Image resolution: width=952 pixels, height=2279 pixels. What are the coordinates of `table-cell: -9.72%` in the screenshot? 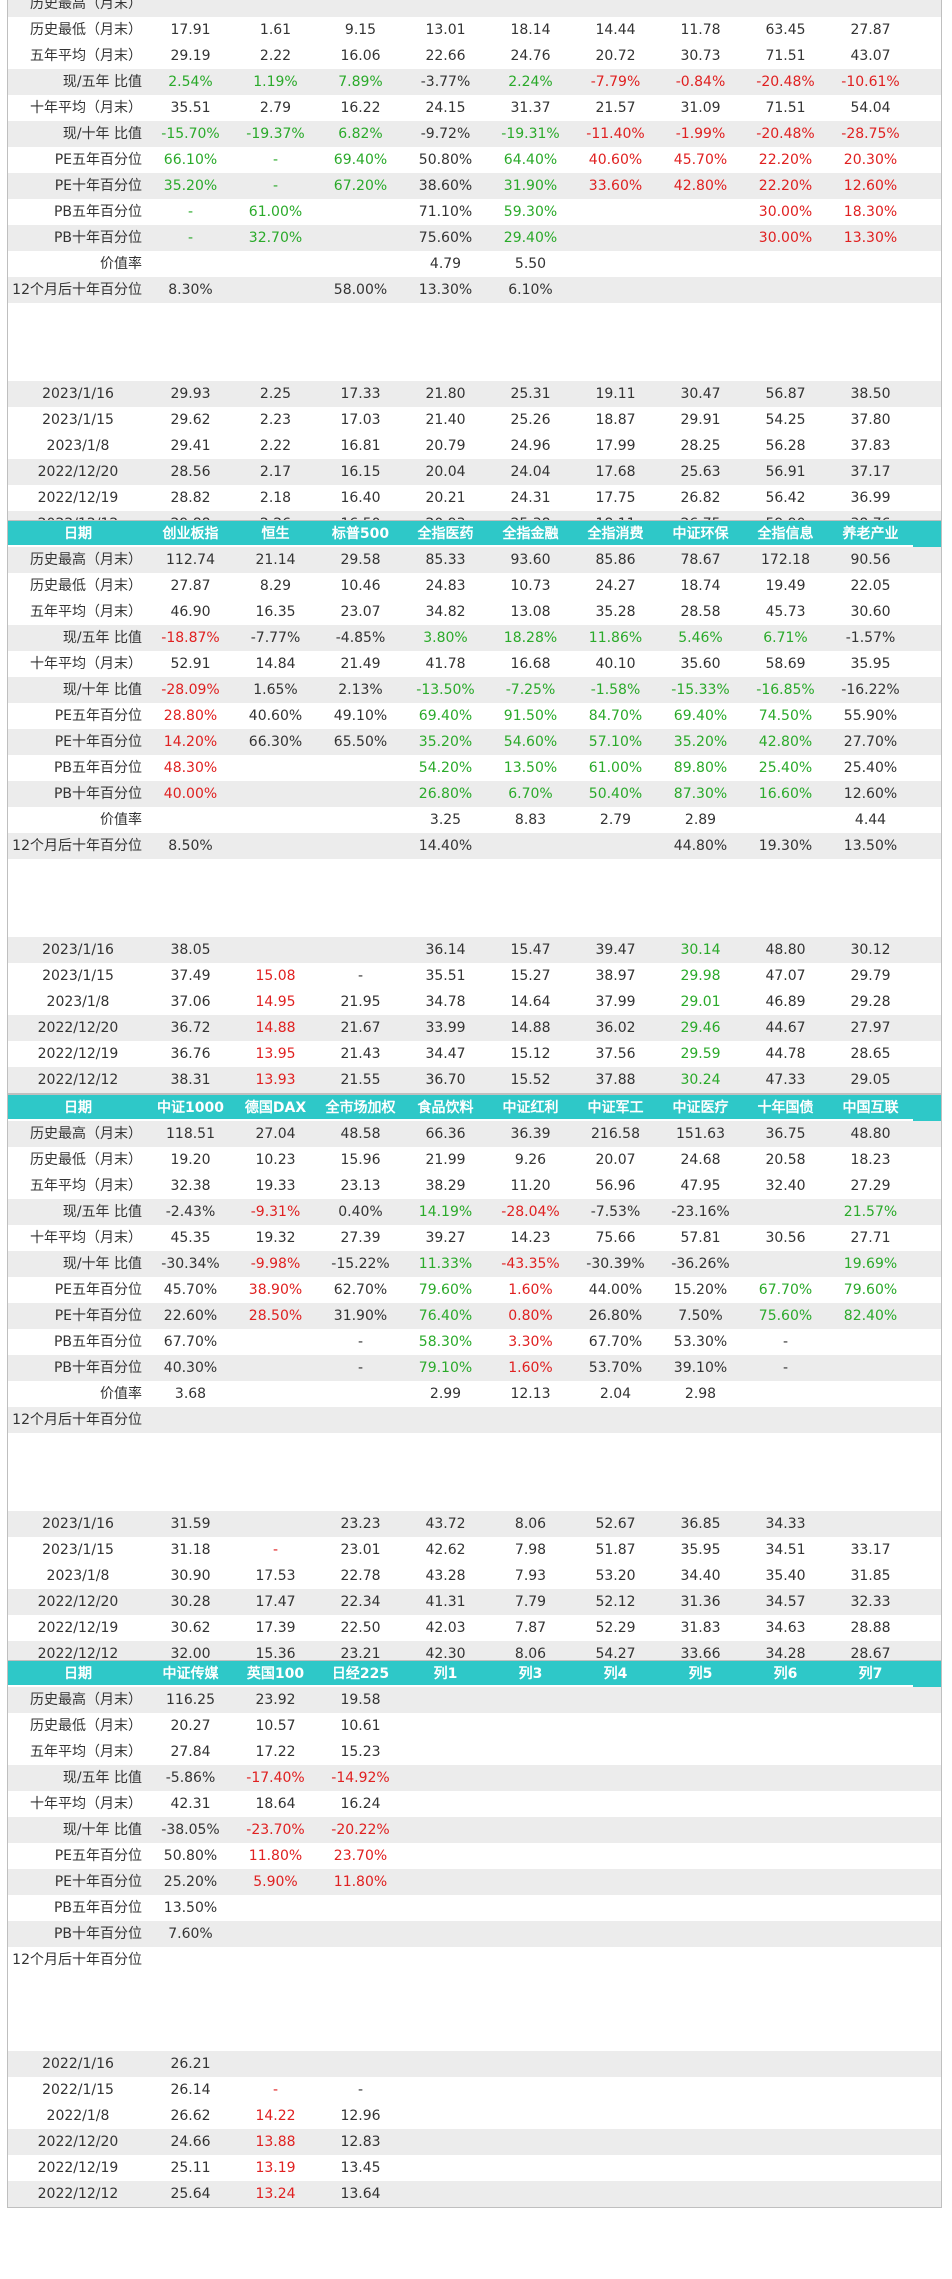 It's located at (445, 134).